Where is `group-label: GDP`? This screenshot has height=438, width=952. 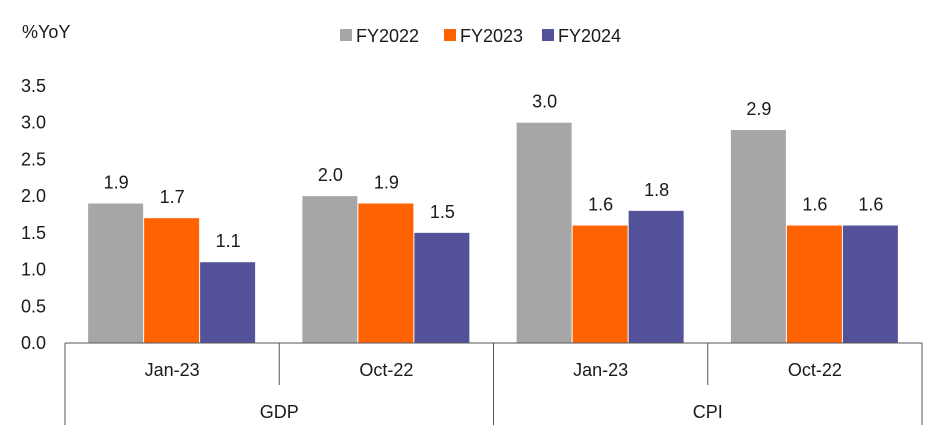
group-label: GDP is located at coordinates (279, 412).